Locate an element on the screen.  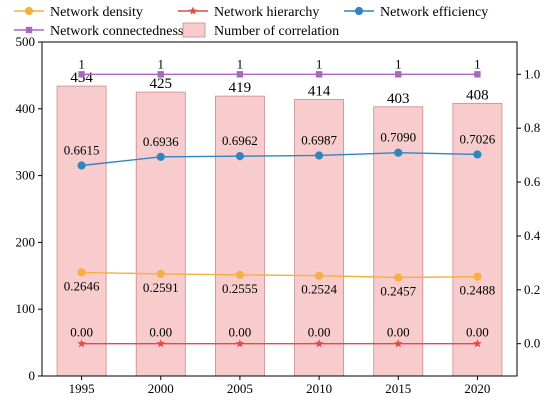
left-axis-tick-label: 400 is located at coordinates (26, 108).